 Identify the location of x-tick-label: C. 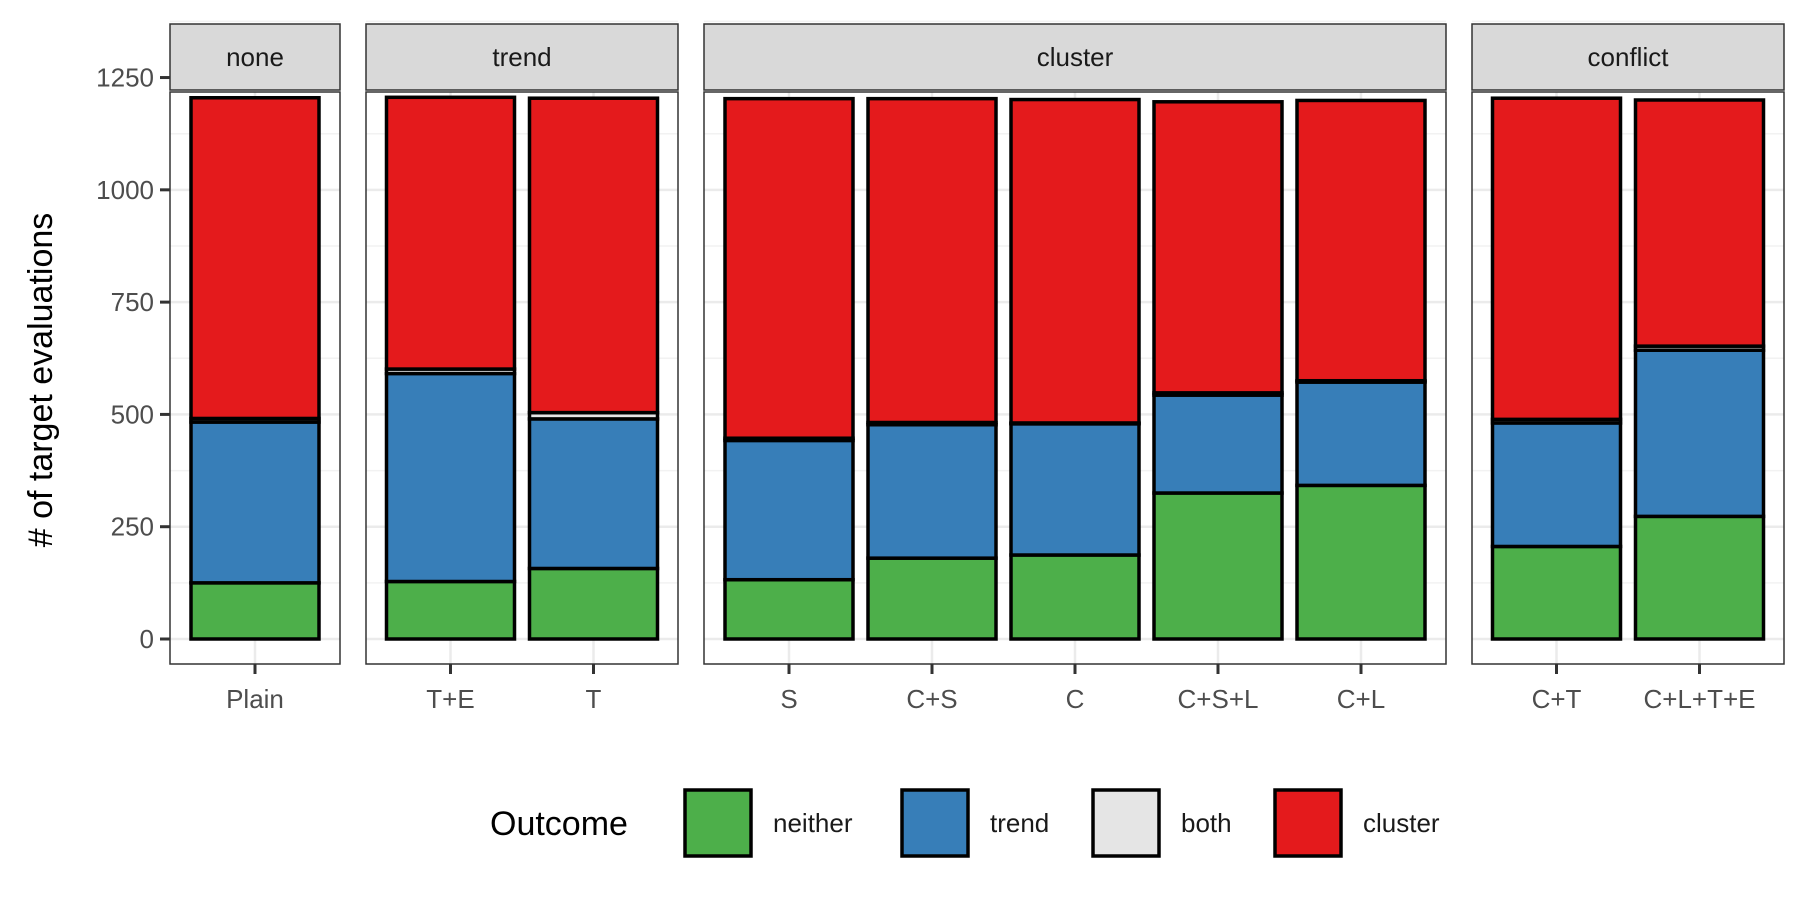
(1075, 699).